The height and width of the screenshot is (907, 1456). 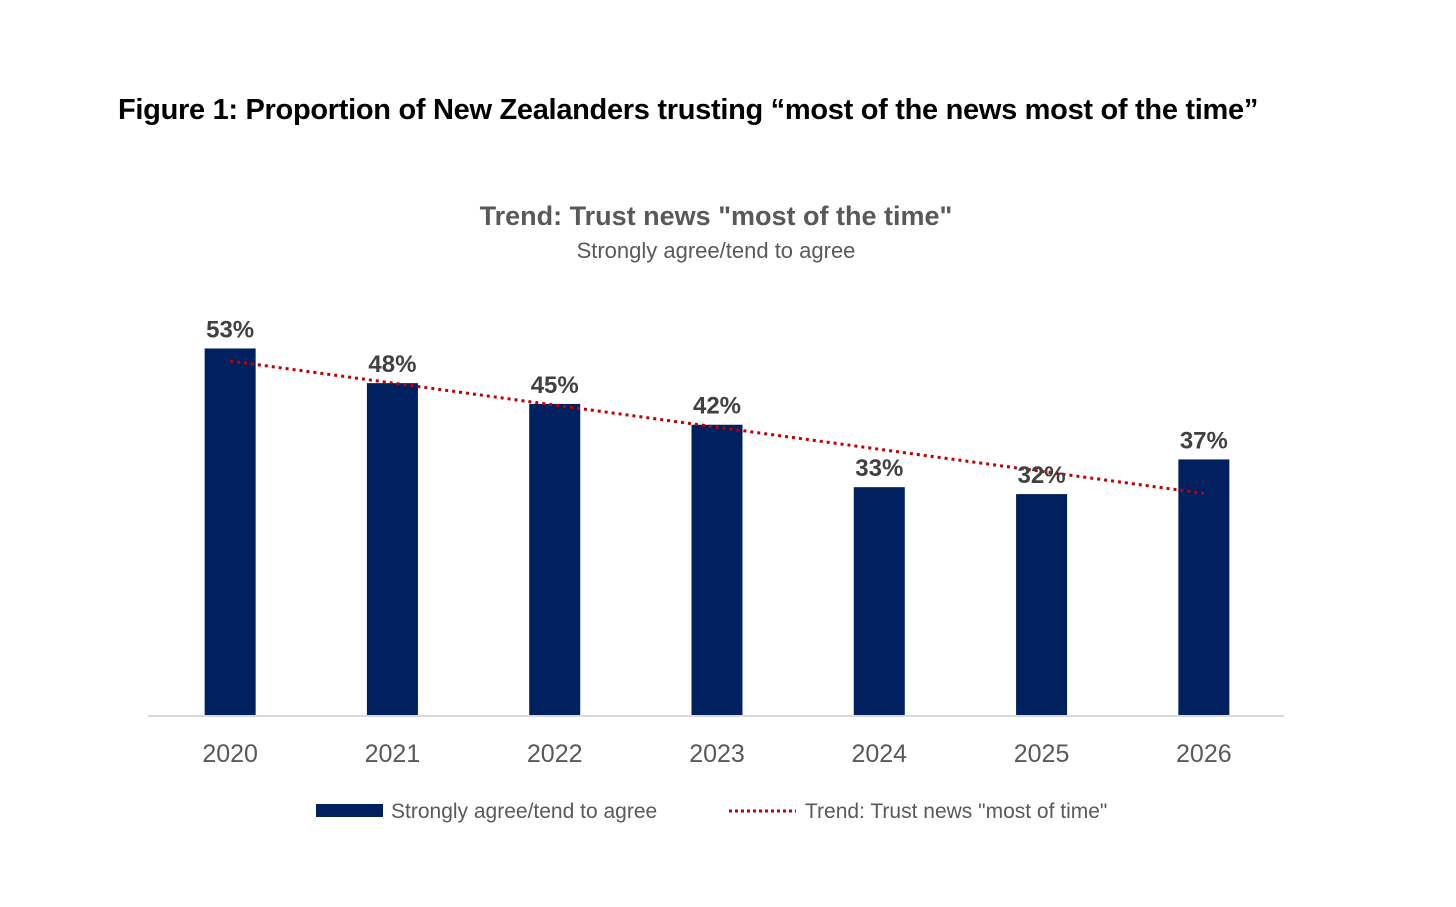 What do you see at coordinates (1204, 440) in the screenshot?
I see `data-label-2026: 37%` at bounding box center [1204, 440].